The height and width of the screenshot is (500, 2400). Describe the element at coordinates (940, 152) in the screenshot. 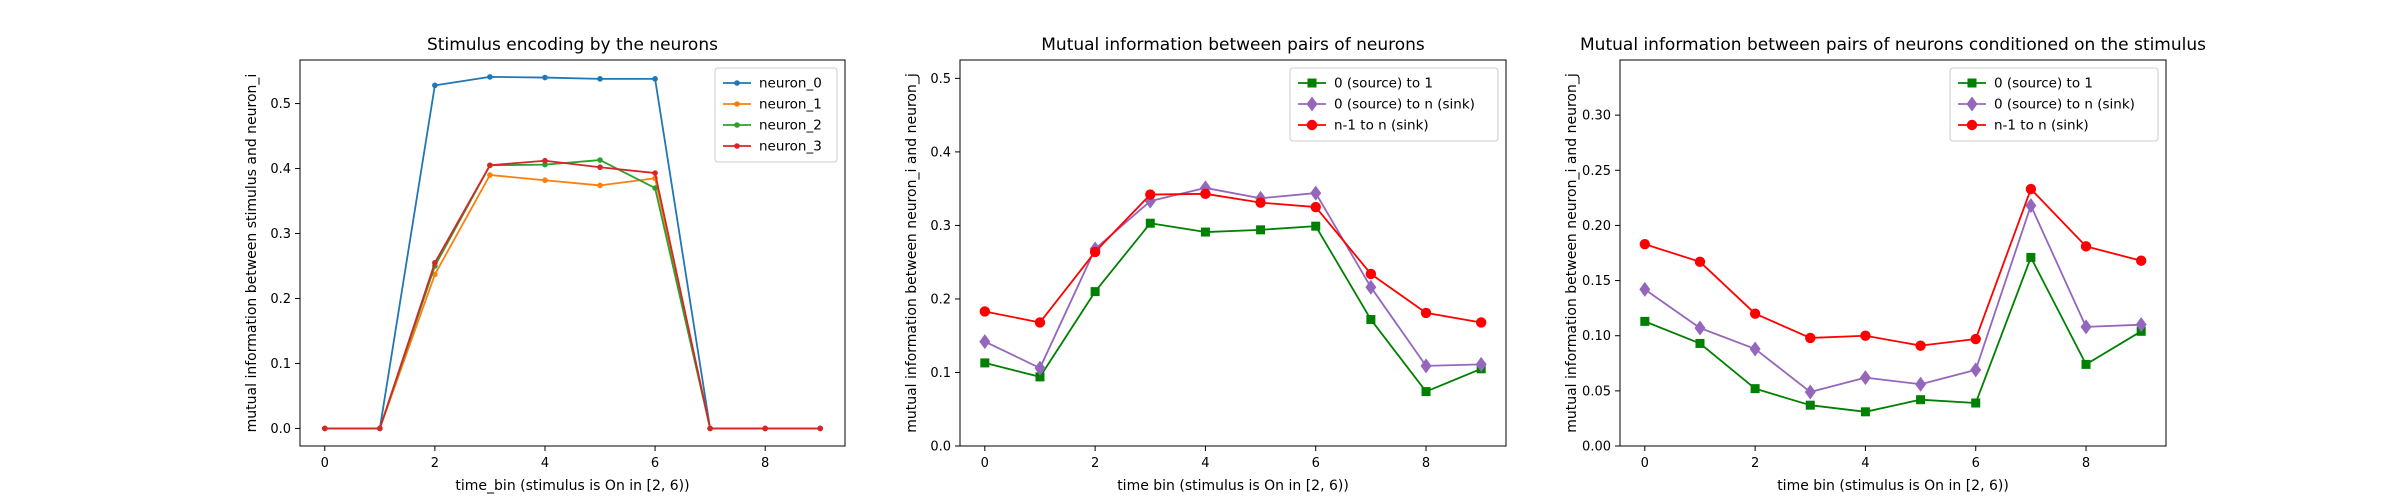

I see `y-tick-label: 0.4` at that location.